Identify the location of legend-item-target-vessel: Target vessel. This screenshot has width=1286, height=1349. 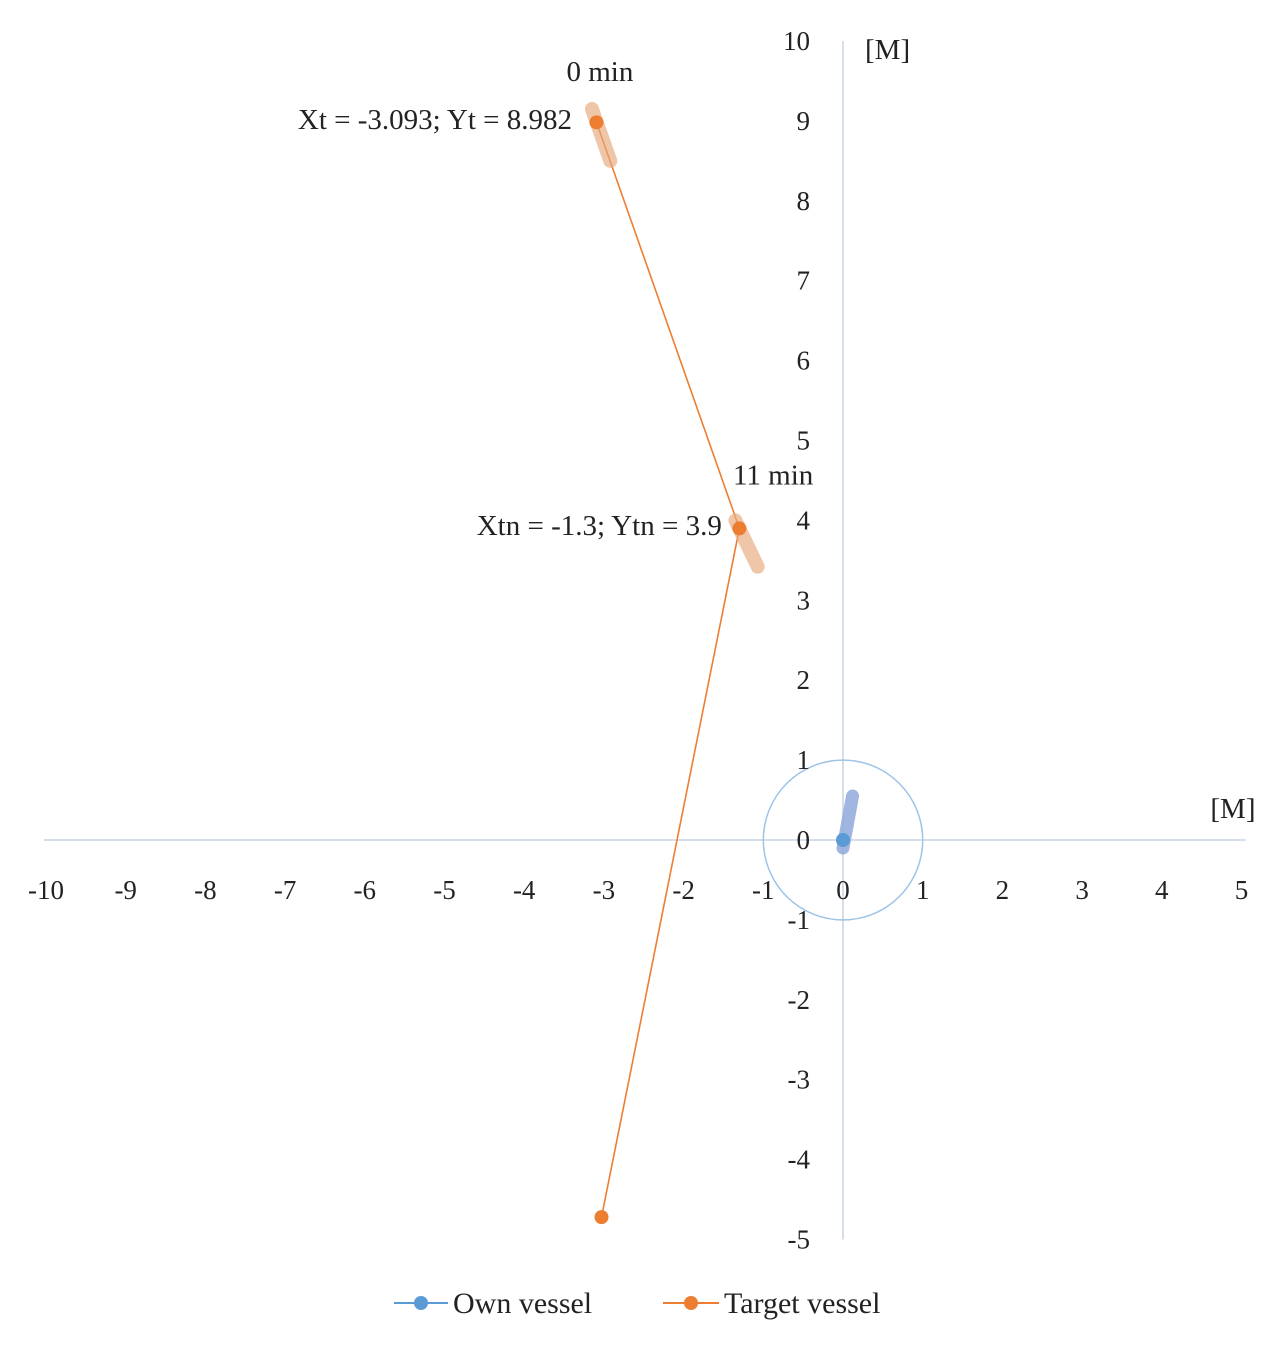
(771, 1303).